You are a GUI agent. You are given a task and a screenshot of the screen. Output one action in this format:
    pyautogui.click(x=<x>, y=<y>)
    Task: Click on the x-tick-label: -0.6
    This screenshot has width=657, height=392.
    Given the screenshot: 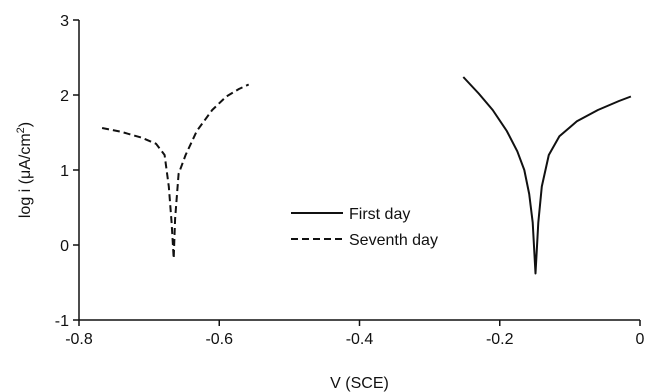 What is the action you would take?
    pyautogui.click(x=219, y=339)
    